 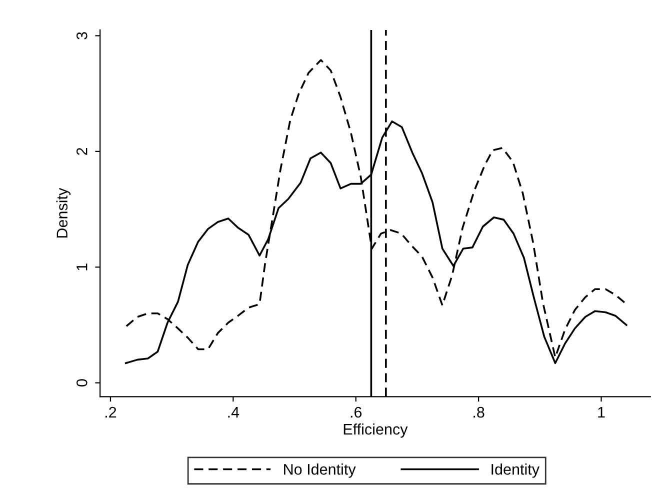 I want to click on x-tick-label: .6, so click(x=356, y=412).